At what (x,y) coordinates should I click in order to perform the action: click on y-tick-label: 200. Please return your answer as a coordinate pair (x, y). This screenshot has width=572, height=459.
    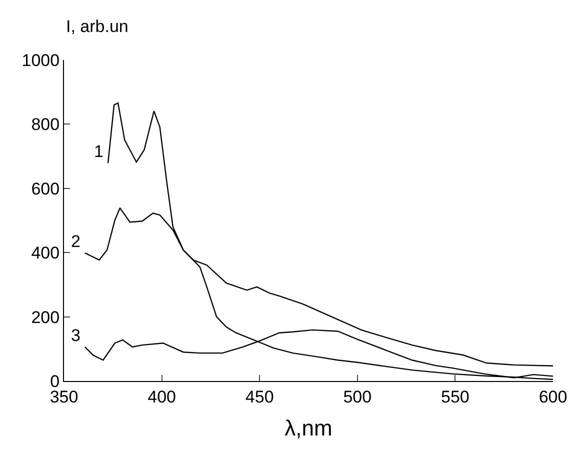
    Looking at the image, I should click on (45, 317).